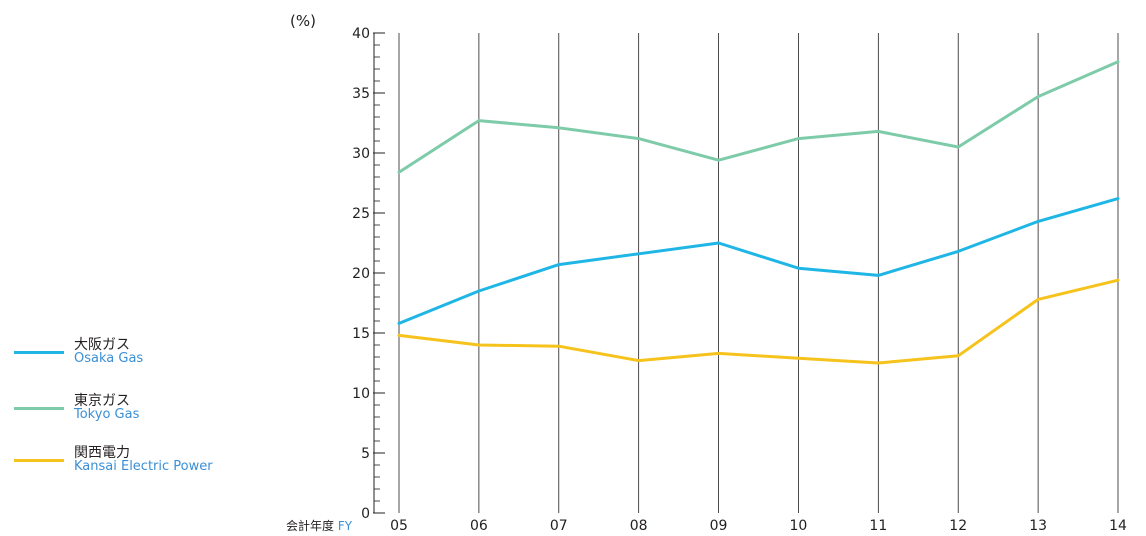 The image size is (1146, 536). I want to click on x-tick-label: 11, so click(878, 526).